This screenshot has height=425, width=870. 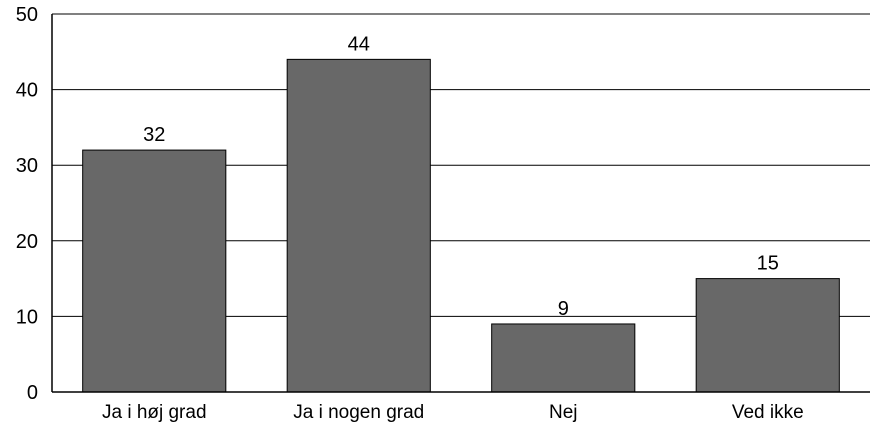 I want to click on data-label: 9, so click(x=563, y=309).